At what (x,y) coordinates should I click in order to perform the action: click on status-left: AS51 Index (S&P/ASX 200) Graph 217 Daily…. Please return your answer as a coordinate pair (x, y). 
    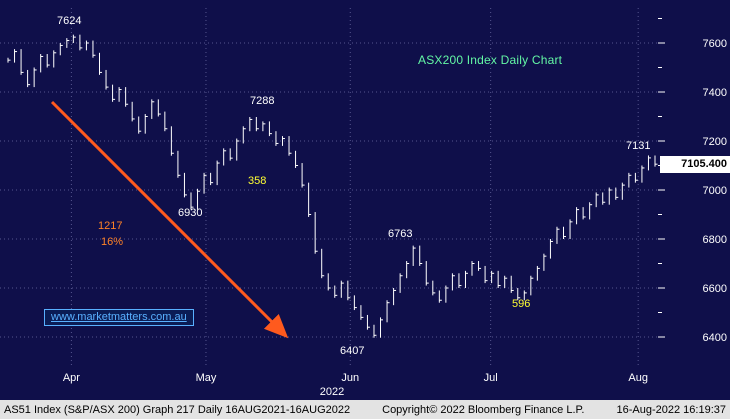
    Looking at the image, I should click on (177, 409).